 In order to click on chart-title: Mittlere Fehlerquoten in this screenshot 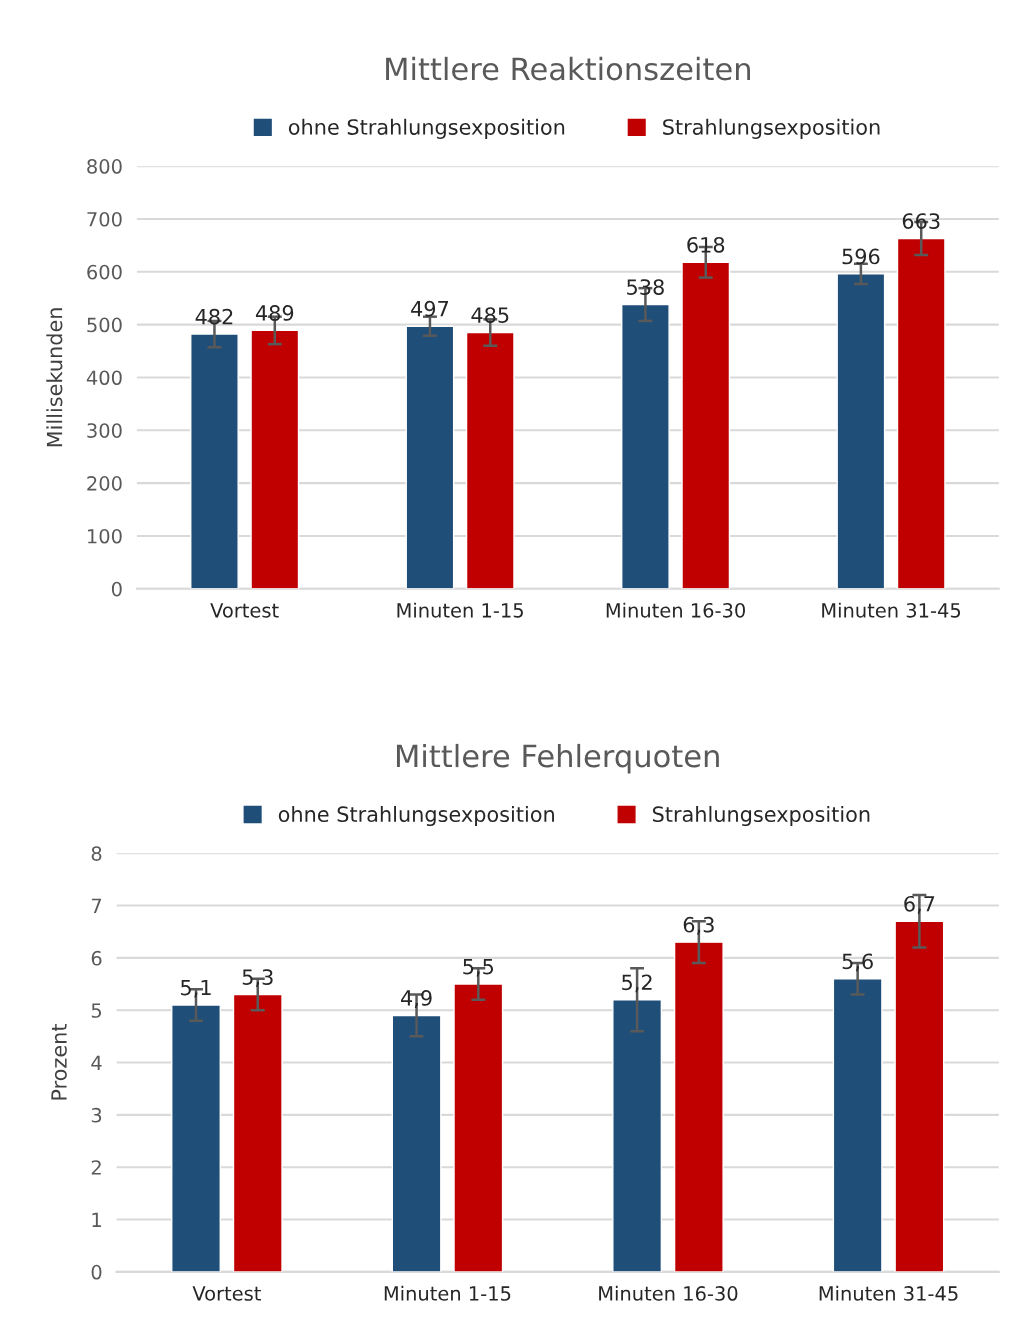, I will do `click(557, 758)`.